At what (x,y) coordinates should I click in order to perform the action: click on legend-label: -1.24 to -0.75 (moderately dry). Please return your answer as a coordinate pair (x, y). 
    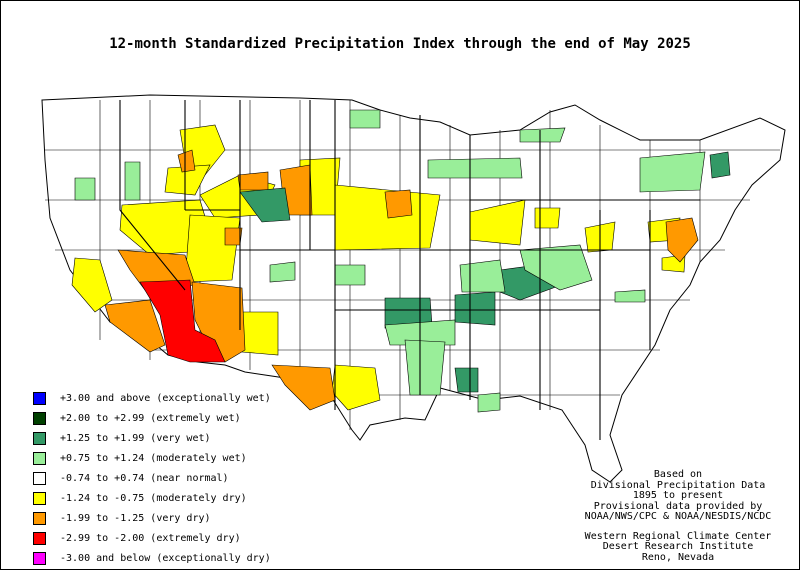
    Looking at the image, I should click on (153, 498).